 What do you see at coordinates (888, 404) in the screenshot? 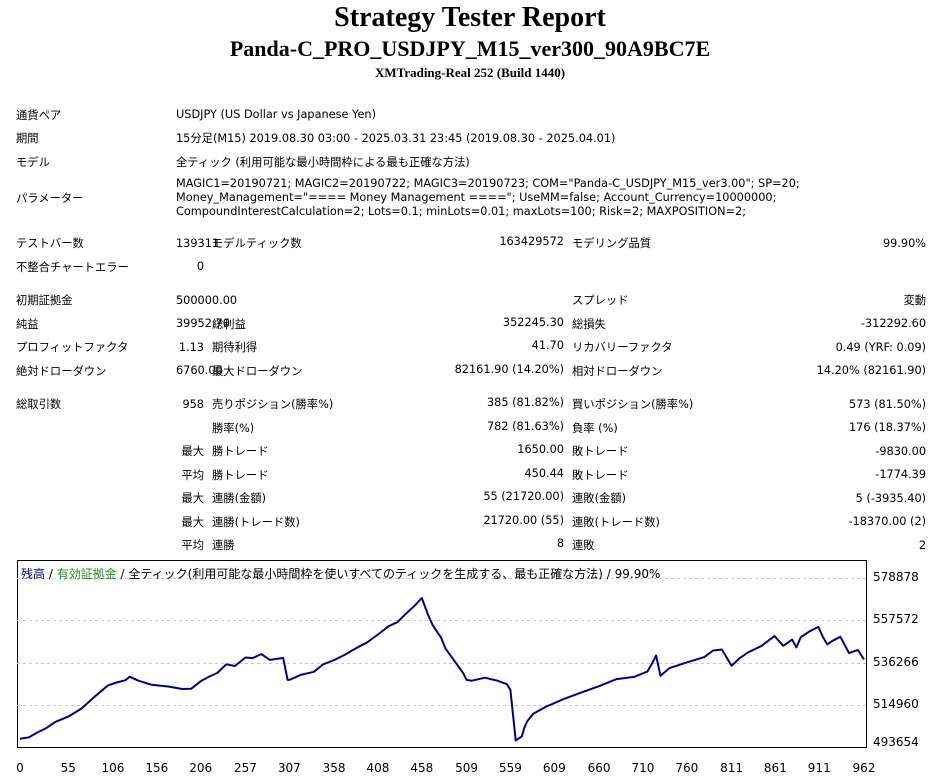
I see `long-value: 573 (81.50%)` at bounding box center [888, 404].